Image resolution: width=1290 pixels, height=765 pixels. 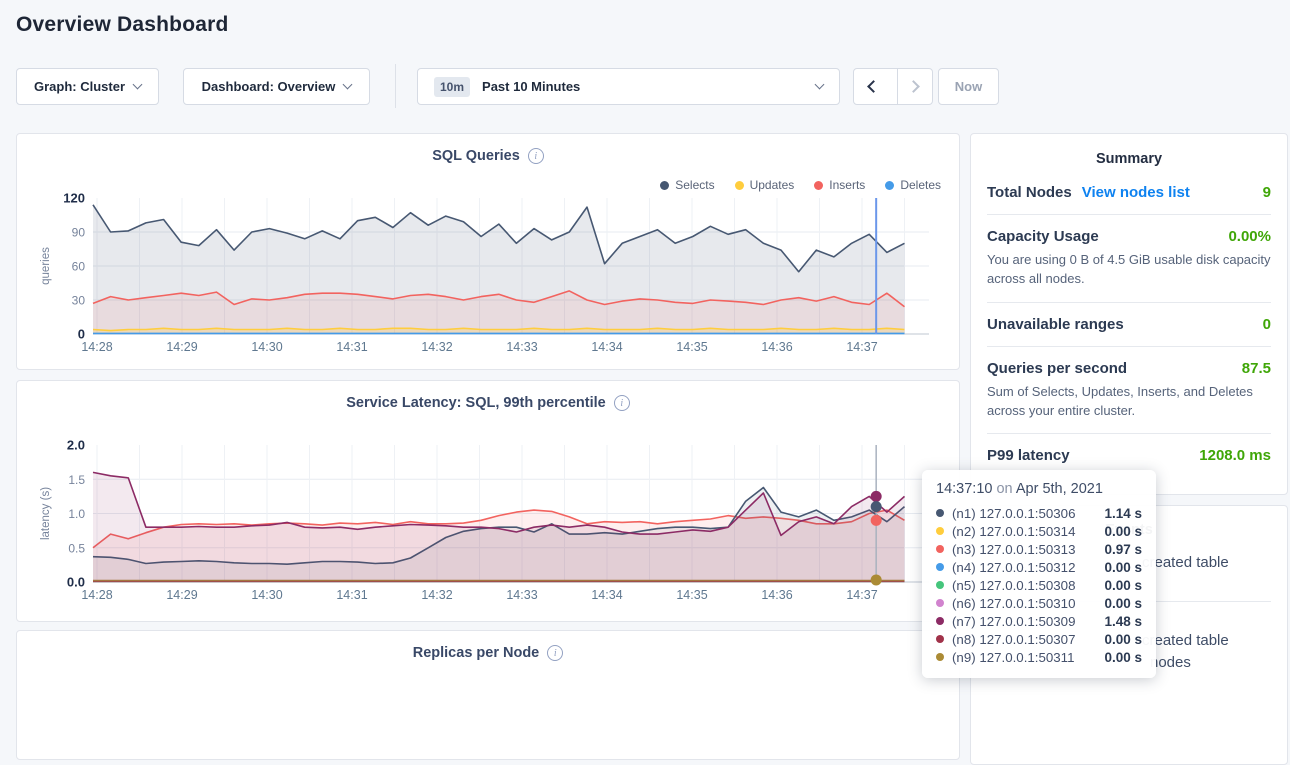 What do you see at coordinates (266, 347) in the screenshot?
I see `svg-text: 14:30` at bounding box center [266, 347].